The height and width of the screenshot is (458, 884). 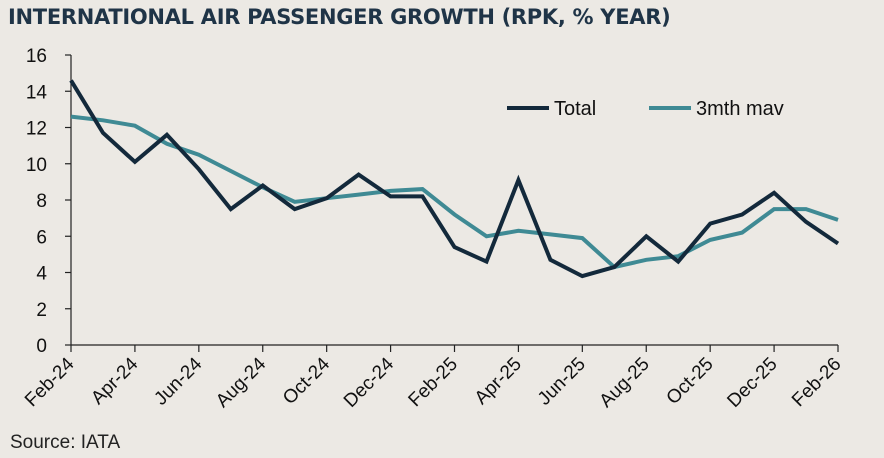 I want to click on y-tick-label: 8, so click(x=41, y=201).